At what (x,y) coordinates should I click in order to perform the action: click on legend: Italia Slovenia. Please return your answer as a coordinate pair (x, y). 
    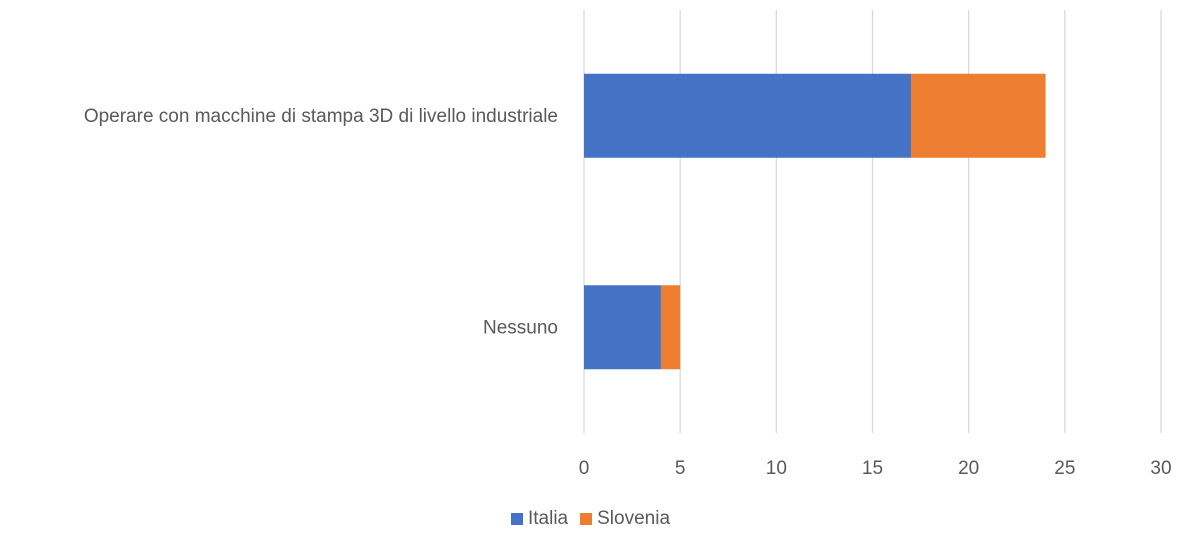
    Looking at the image, I should click on (590, 519).